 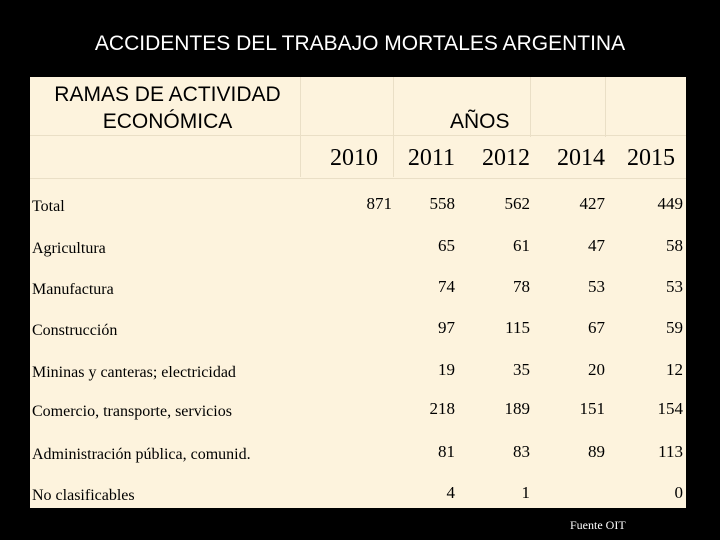 What do you see at coordinates (679, 492) in the screenshot?
I see `cell-value: 0` at bounding box center [679, 492].